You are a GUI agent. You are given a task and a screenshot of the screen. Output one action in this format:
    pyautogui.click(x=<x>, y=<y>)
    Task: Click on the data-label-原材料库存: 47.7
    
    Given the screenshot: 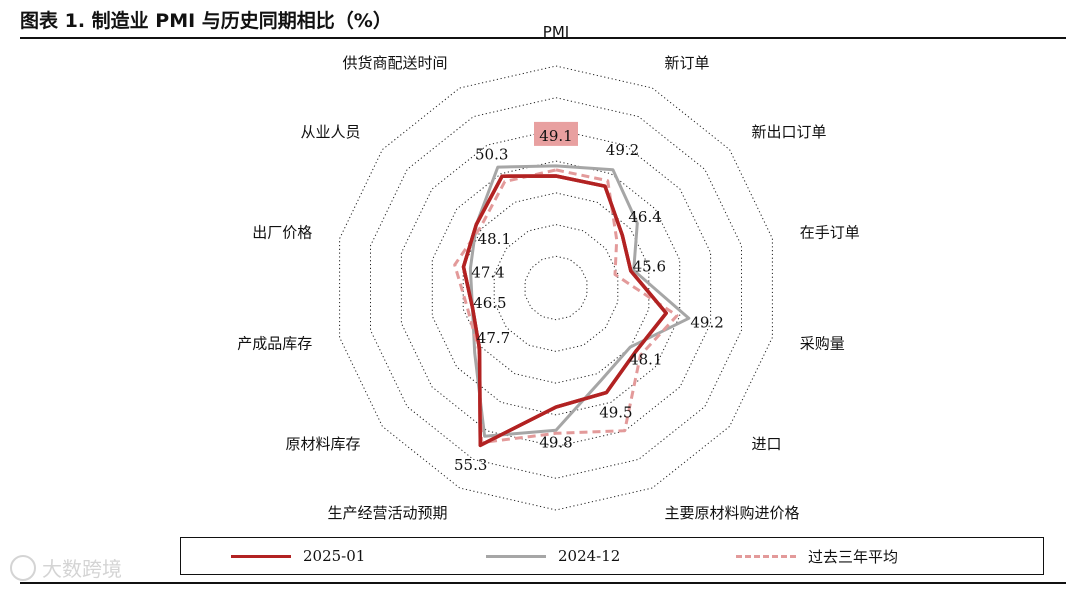 What is the action you would take?
    pyautogui.click(x=493, y=338)
    